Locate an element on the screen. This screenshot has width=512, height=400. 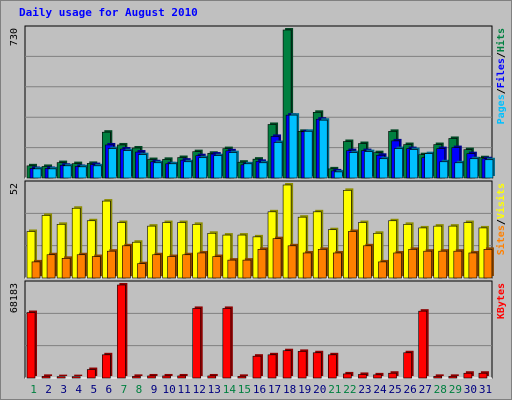
x-tick-label-day-5: 5 is located at coordinates (93, 389).